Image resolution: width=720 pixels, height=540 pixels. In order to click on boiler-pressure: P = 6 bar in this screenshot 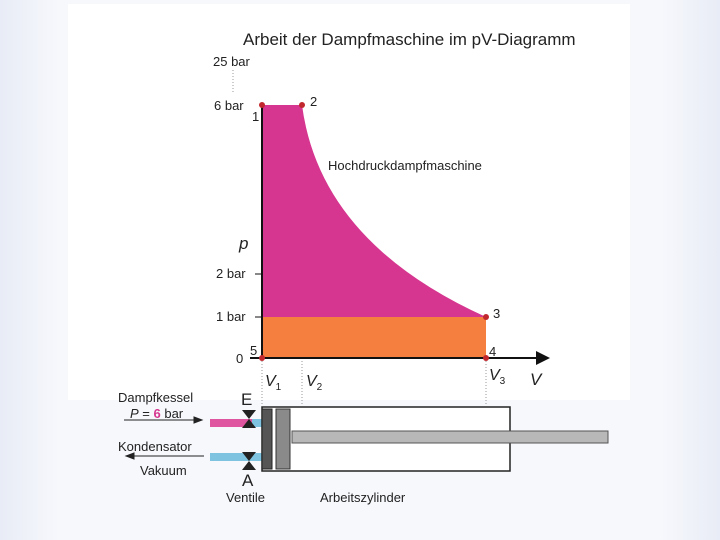, I will do `click(157, 413)`.